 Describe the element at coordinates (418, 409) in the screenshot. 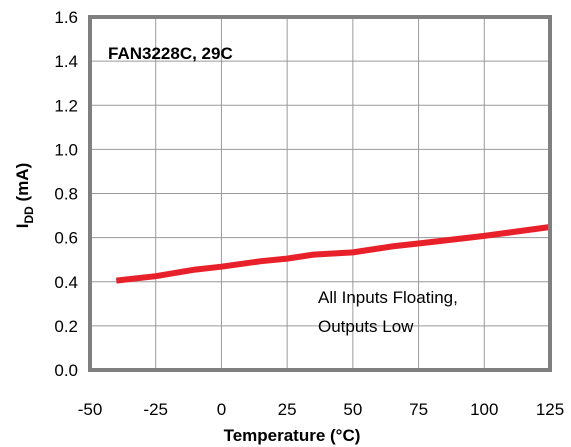

I see `x-tick-label: 75` at that location.